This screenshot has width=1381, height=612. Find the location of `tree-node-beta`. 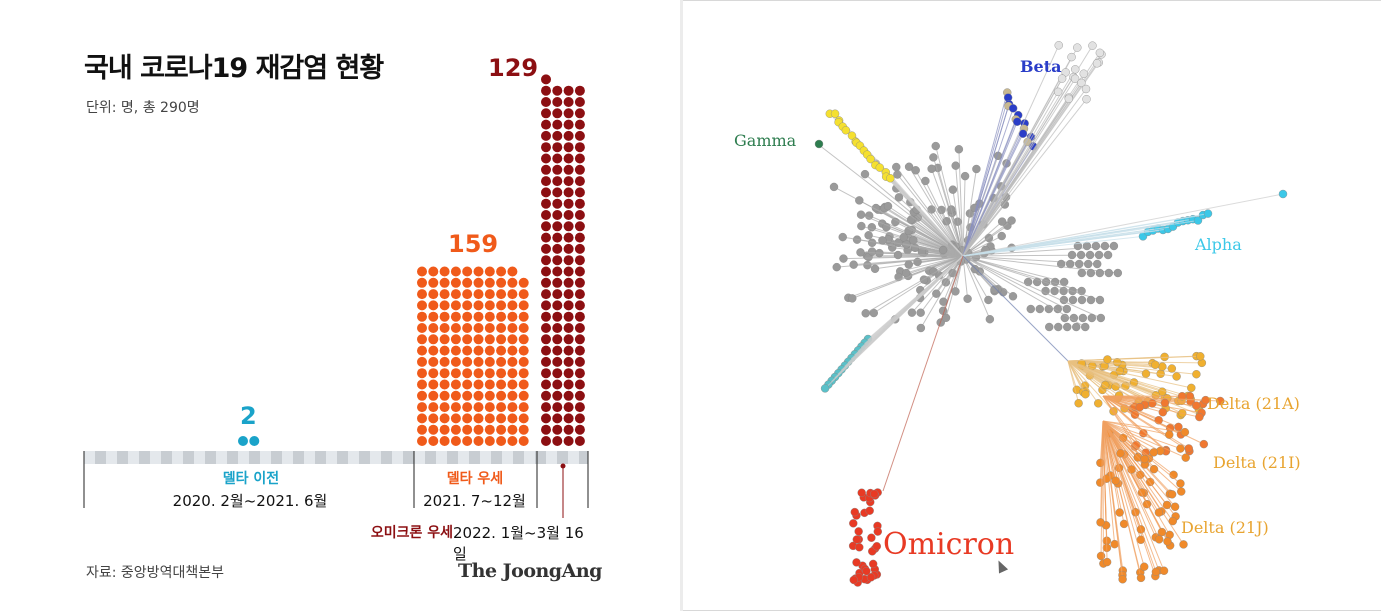

tree-node-beta is located at coordinates (1017, 122).